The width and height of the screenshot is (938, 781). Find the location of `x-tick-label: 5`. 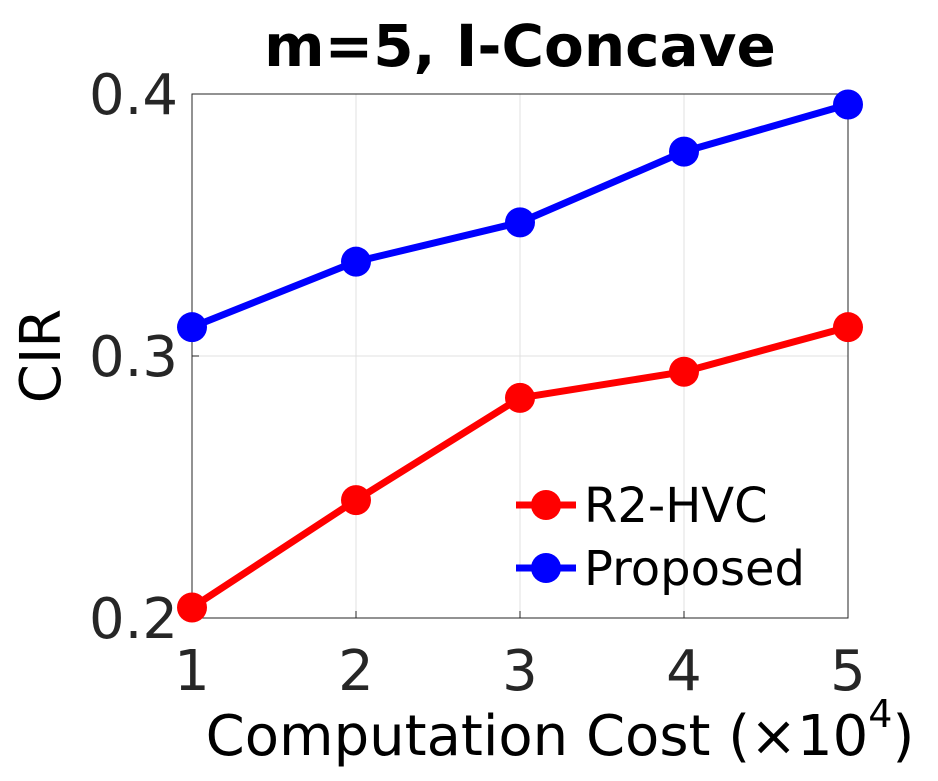

x-tick-label: 5 is located at coordinates (848, 671).